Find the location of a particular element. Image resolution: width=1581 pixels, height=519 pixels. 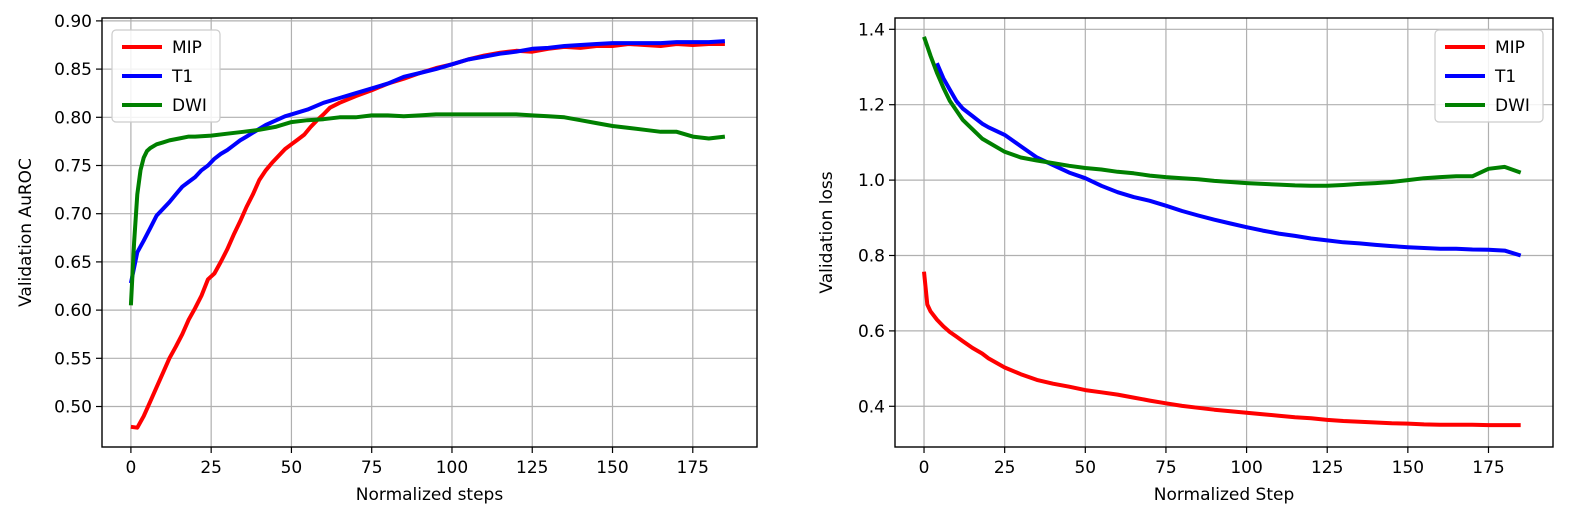

loss-x-tick-label: 100 is located at coordinates (1246, 468).